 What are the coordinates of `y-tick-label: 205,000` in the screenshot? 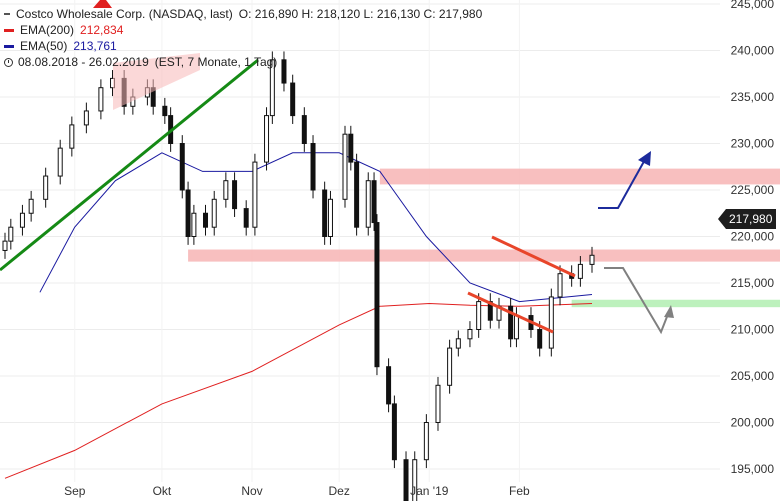 It's located at (753, 376).